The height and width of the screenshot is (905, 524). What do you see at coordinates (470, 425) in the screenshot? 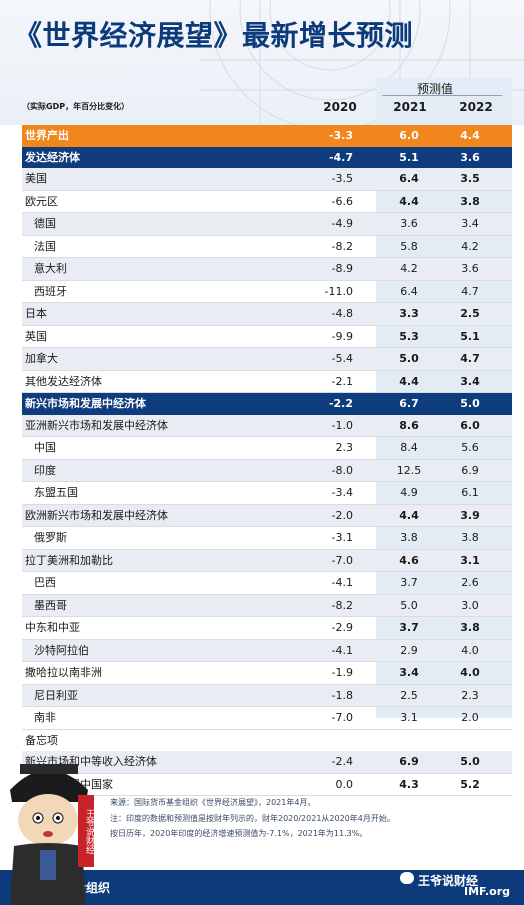
I see `value-2022: 6.0` at bounding box center [470, 425].